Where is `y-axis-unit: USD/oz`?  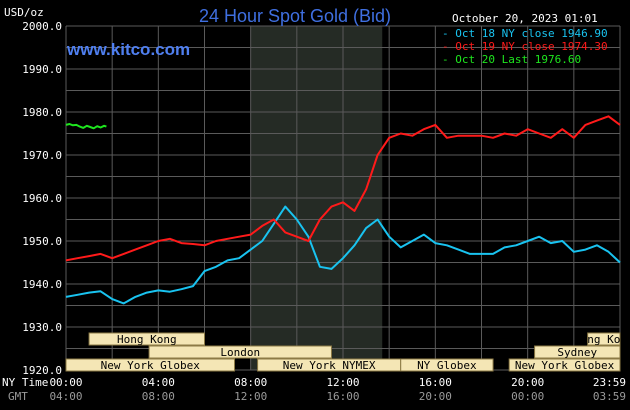
y-axis-unit: USD/oz is located at coordinates (24, 12).